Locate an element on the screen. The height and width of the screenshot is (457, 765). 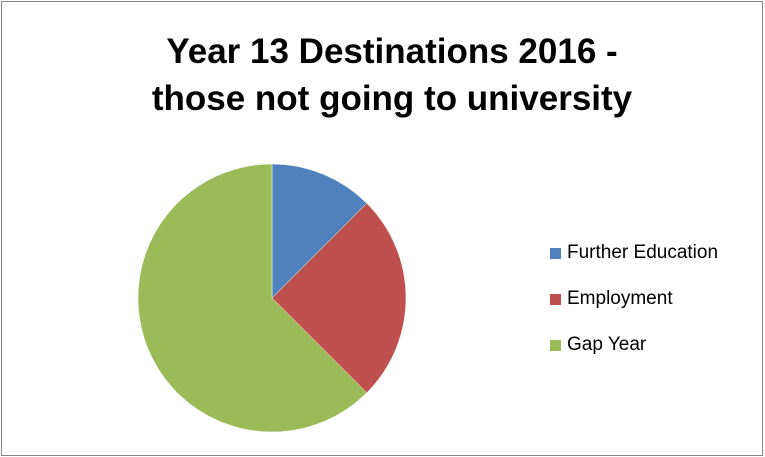
legend-label-further-education: Further Education is located at coordinates (643, 252).